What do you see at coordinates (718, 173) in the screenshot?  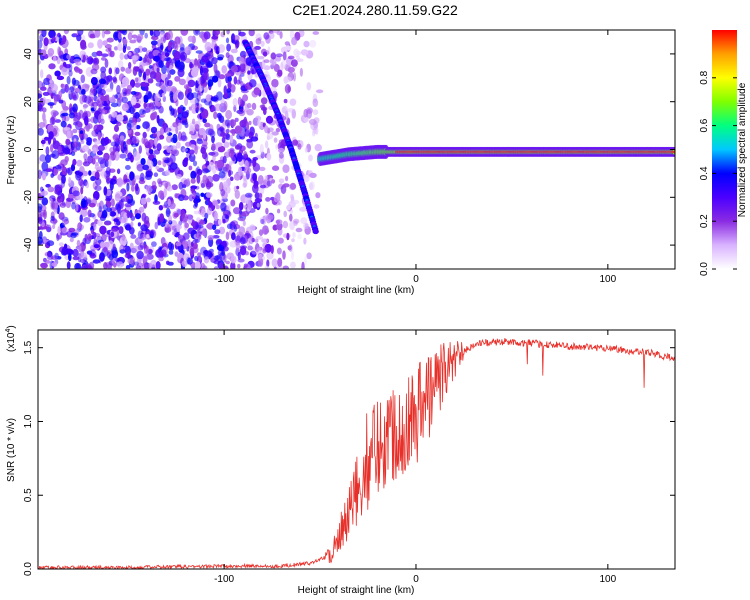 I see `colorbar-ticks: 0.0 0.2 0.4 0.6 0.8` at bounding box center [718, 173].